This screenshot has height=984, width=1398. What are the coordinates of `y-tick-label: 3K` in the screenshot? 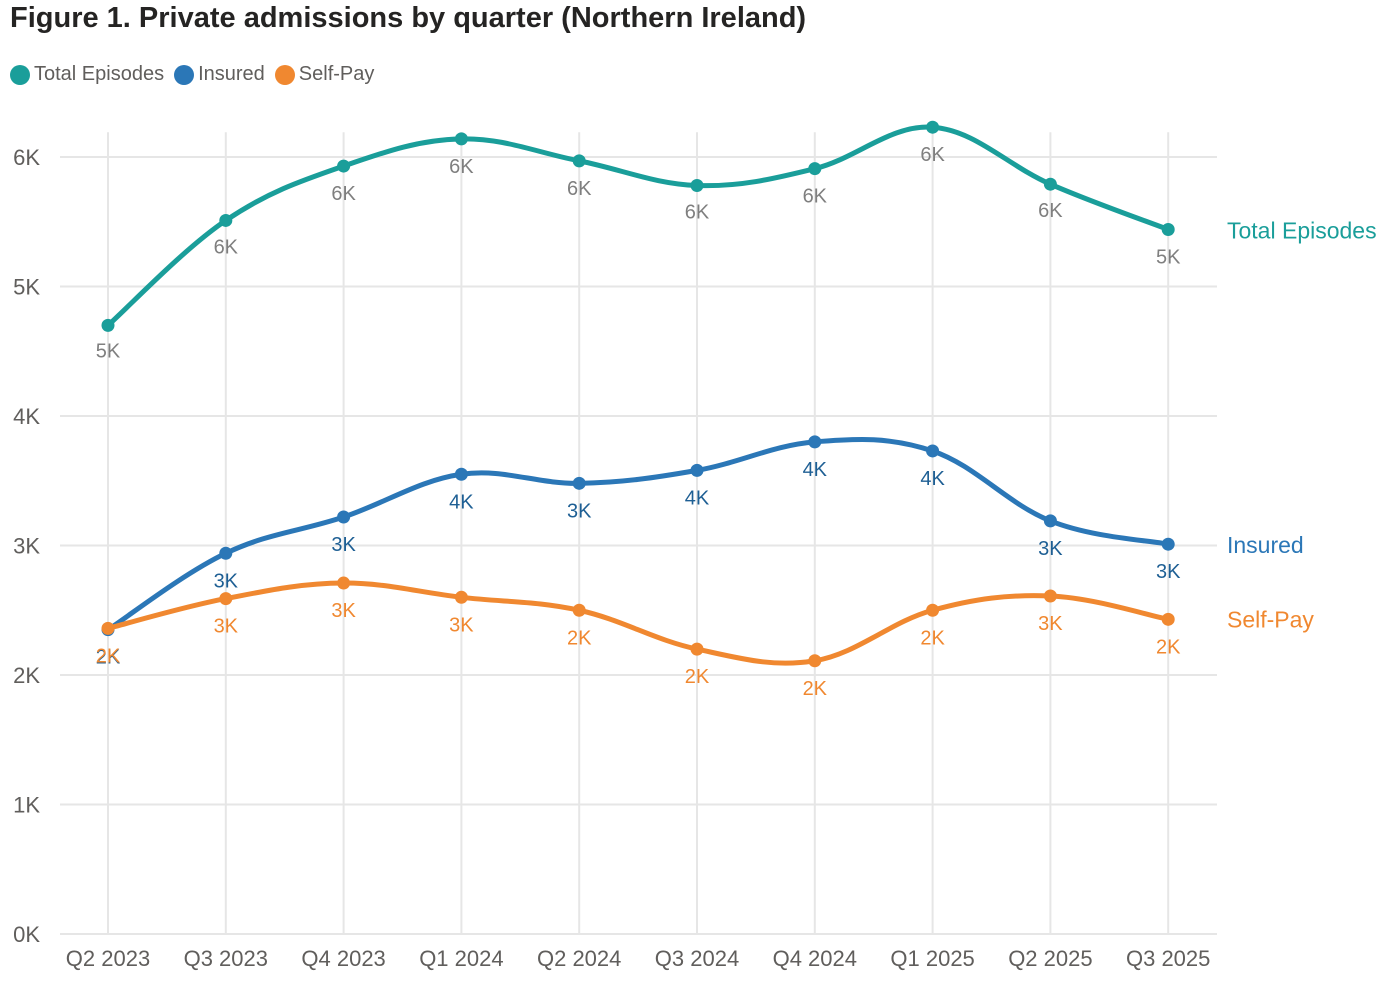 It's located at (26, 546).